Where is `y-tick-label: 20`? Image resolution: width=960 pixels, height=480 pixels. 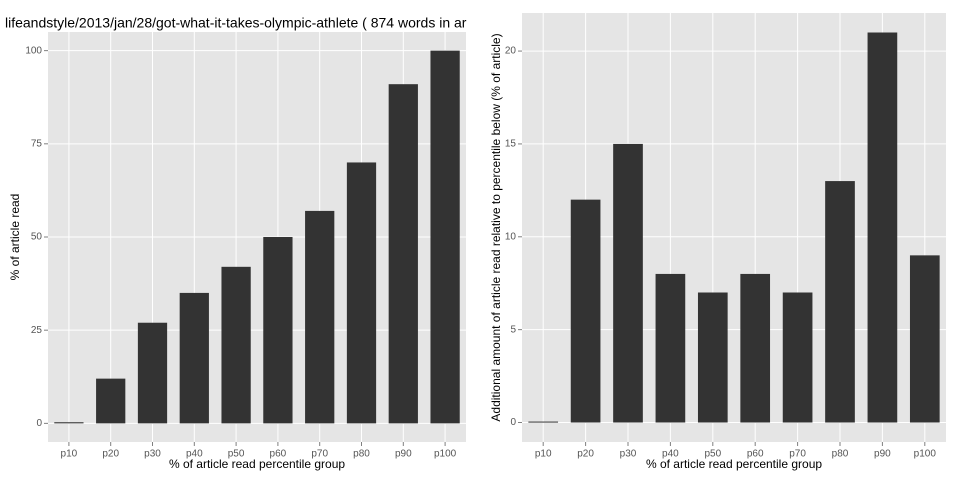 y-tick-label: 20 is located at coordinates (511, 51).